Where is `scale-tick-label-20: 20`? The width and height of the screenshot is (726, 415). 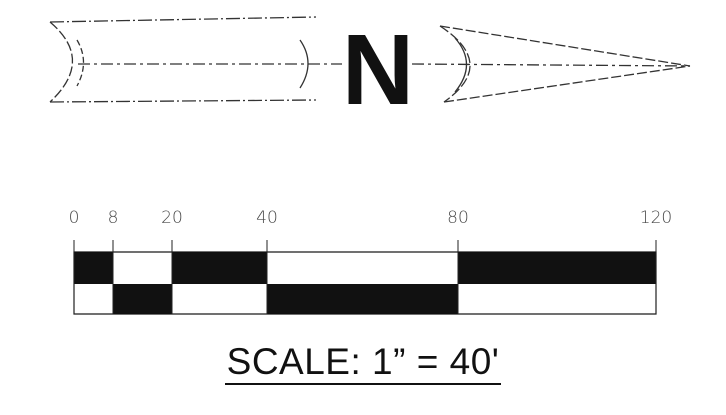
scale-tick-label-20: 20 is located at coordinates (172, 218).